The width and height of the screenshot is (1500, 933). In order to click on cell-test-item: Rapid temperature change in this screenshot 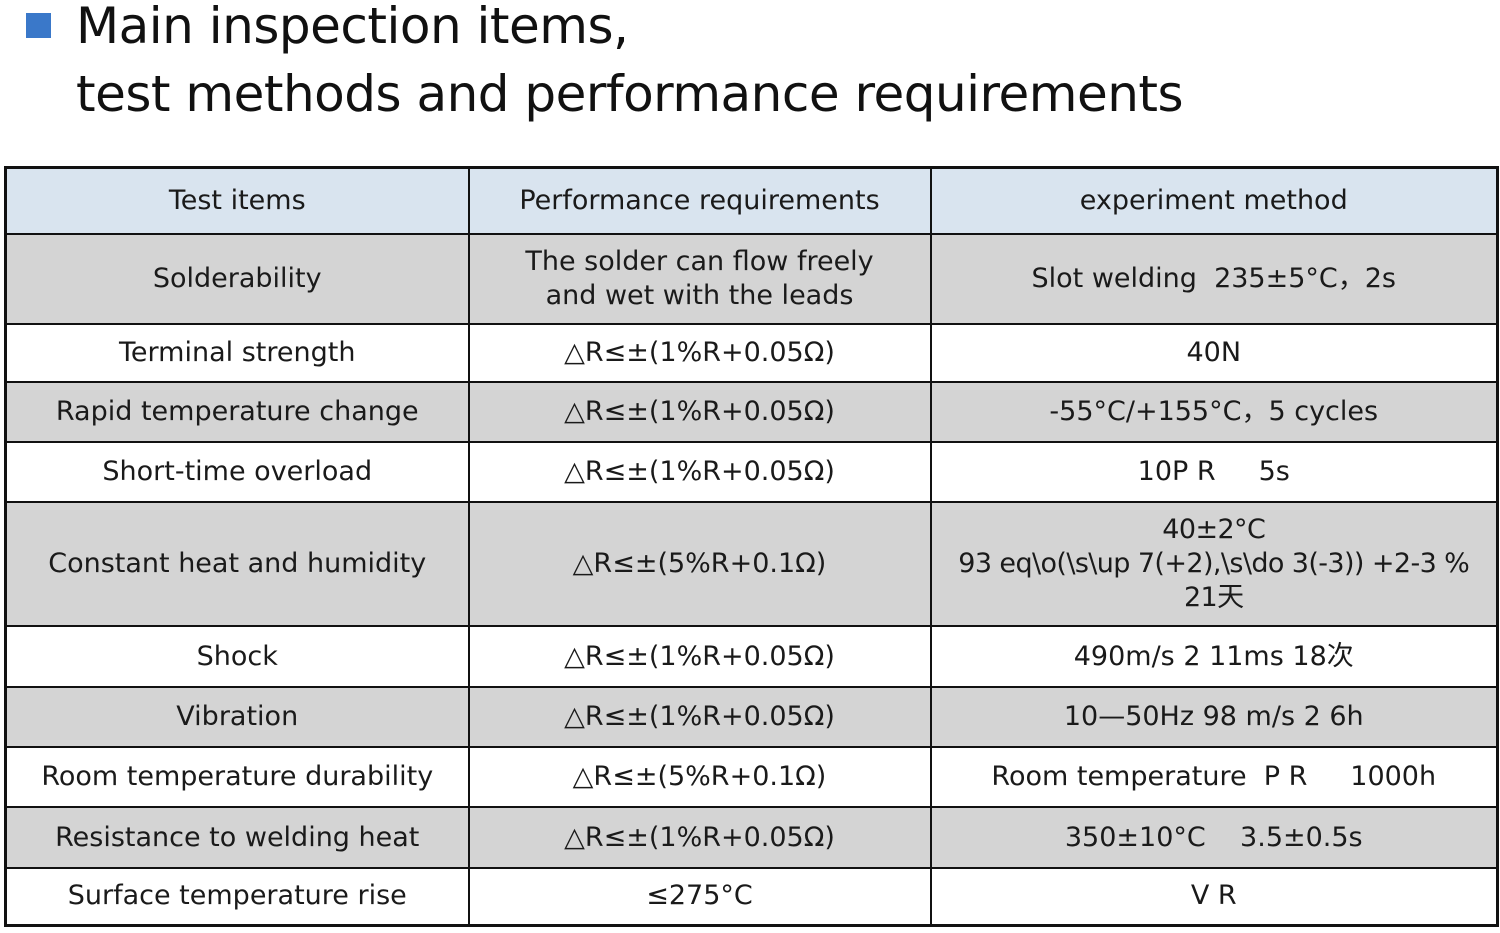, I will do `click(237, 412)`.